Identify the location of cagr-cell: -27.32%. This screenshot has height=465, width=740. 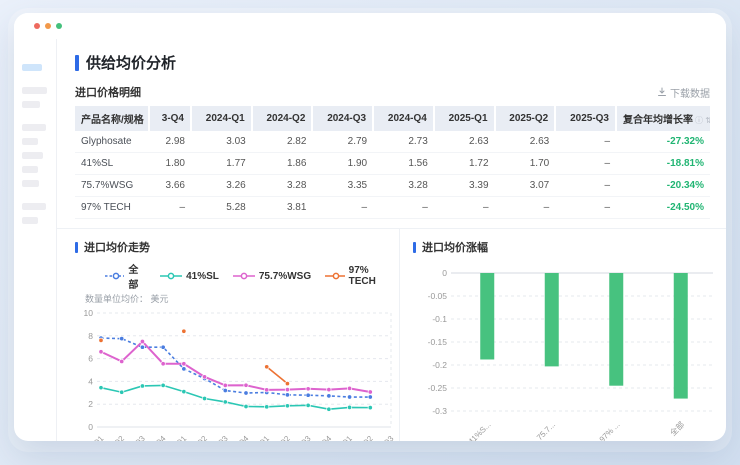
(663, 142).